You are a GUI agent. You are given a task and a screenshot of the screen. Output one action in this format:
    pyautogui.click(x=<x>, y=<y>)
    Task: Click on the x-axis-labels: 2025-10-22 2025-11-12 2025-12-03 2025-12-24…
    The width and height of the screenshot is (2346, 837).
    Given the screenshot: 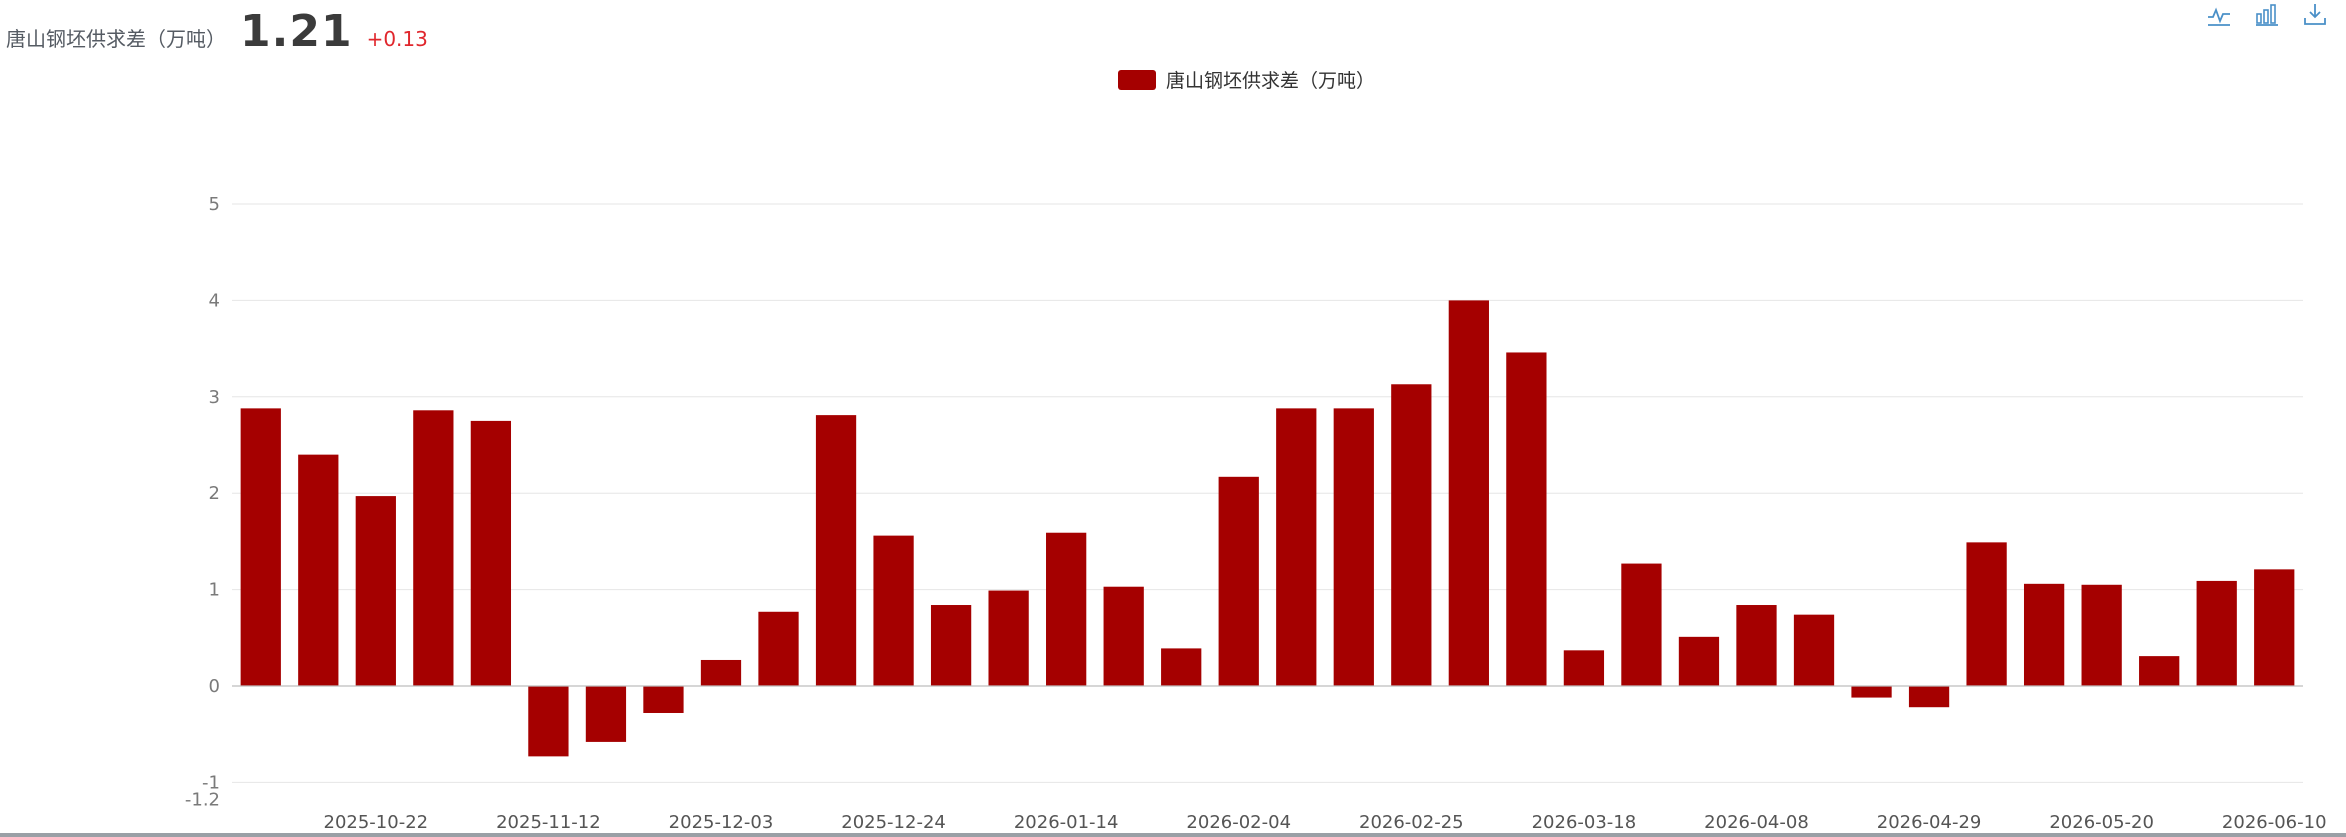 What is the action you would take?
    pyautogui.click(x=1325, y=822)
    